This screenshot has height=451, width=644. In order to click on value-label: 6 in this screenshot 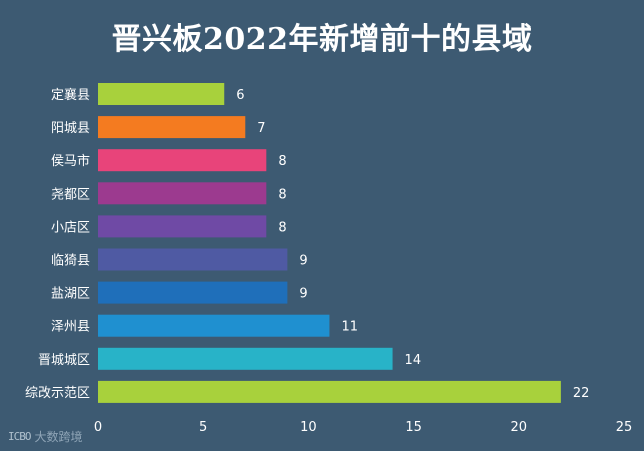, I will do `click(240, 95)`.